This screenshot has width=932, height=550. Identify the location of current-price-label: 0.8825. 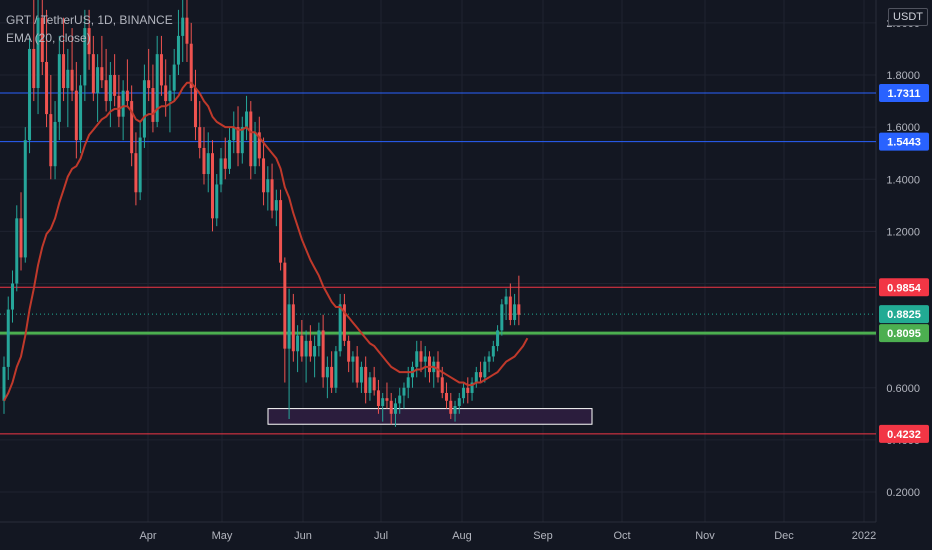
(904, 315).